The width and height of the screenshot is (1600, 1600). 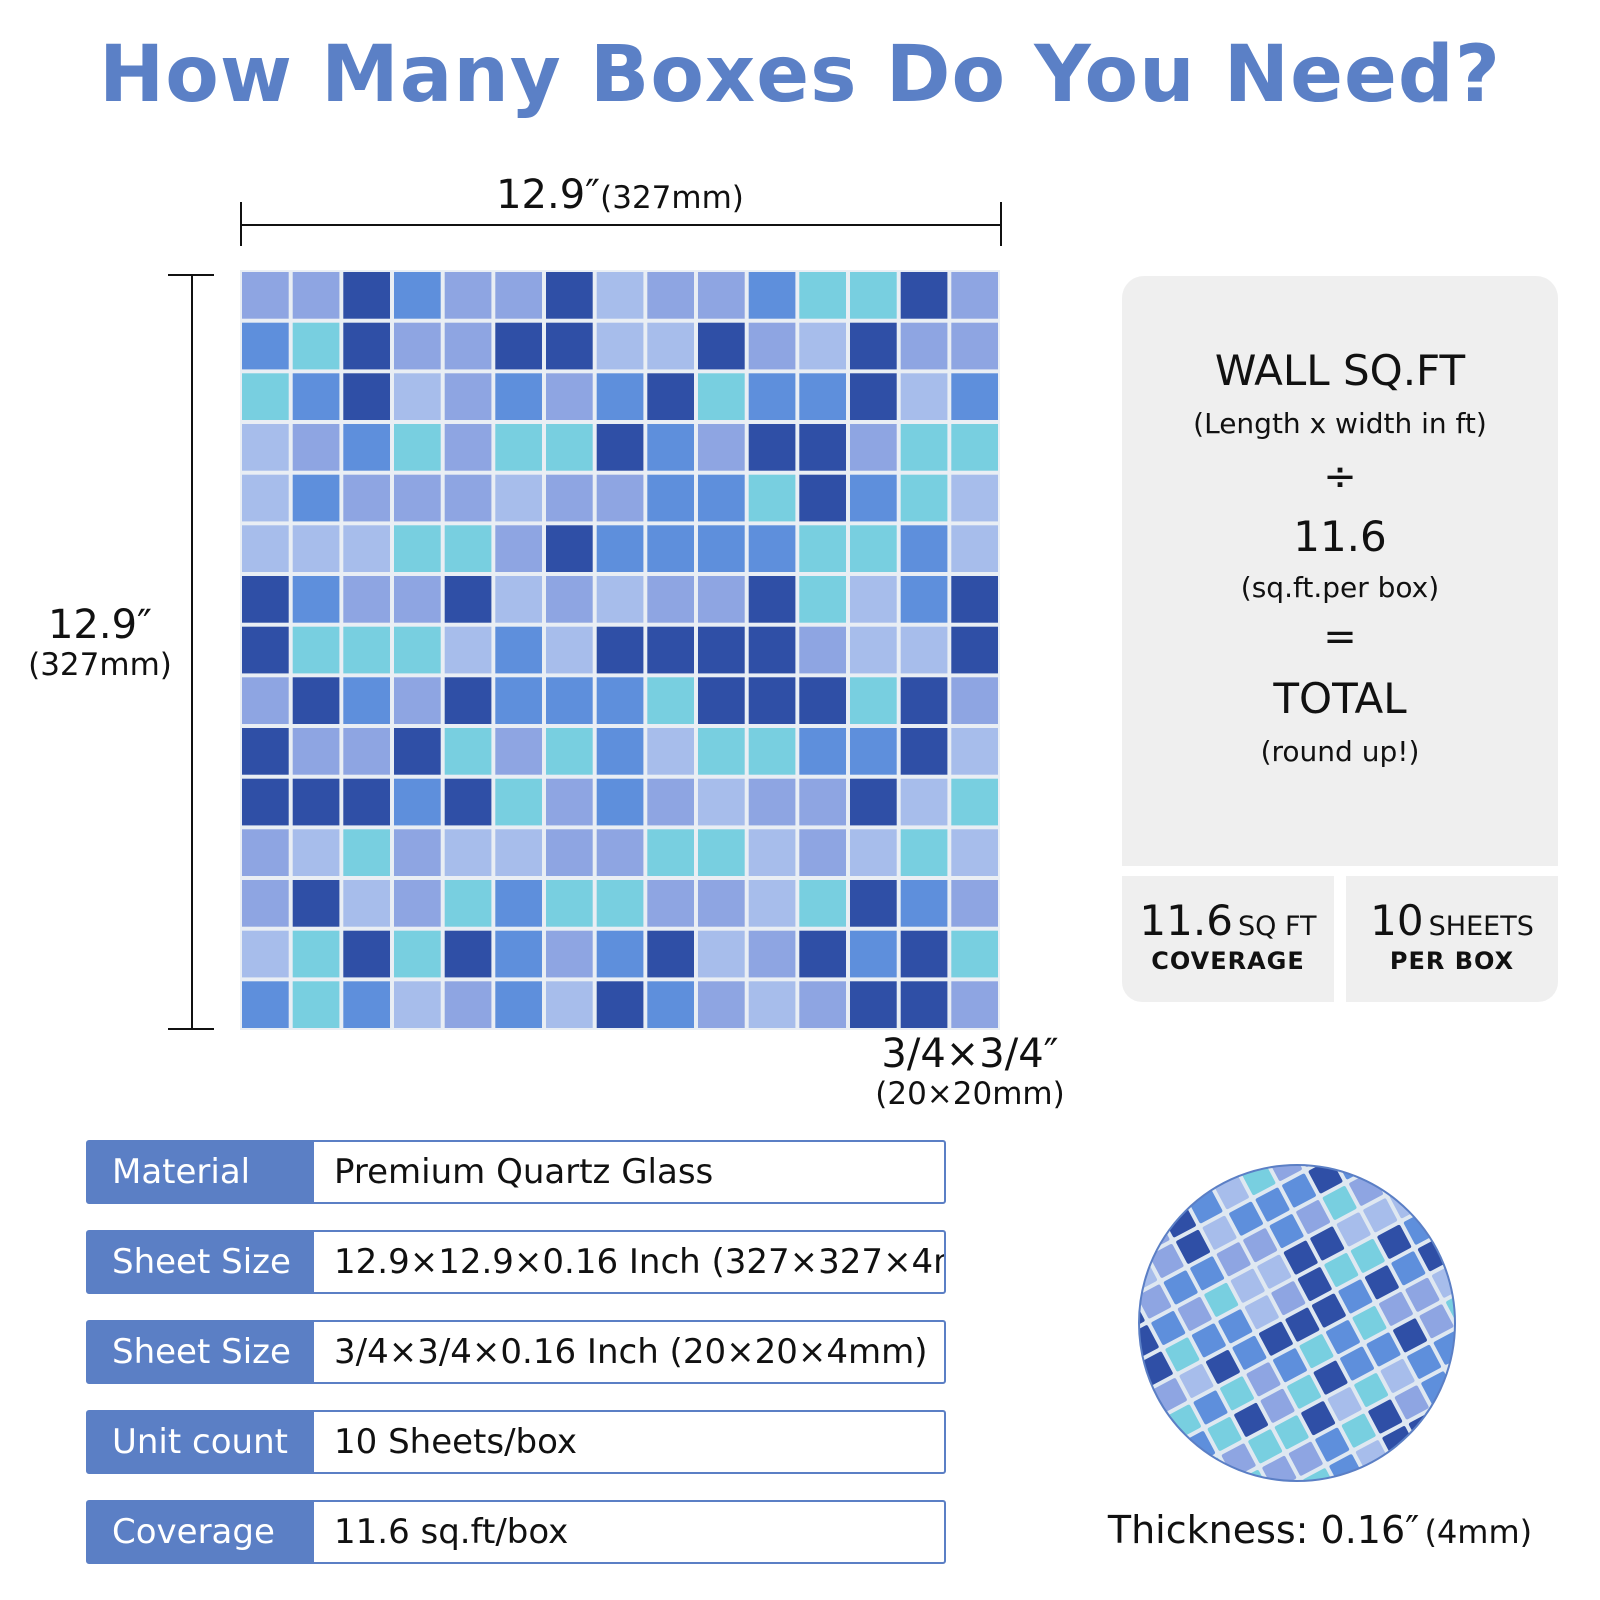 What do you see at coordinates (1263, 1530) in the screenshot?
I see `thickness-main: Thickness: 0.16″` at bounding box center [1263, 1530].